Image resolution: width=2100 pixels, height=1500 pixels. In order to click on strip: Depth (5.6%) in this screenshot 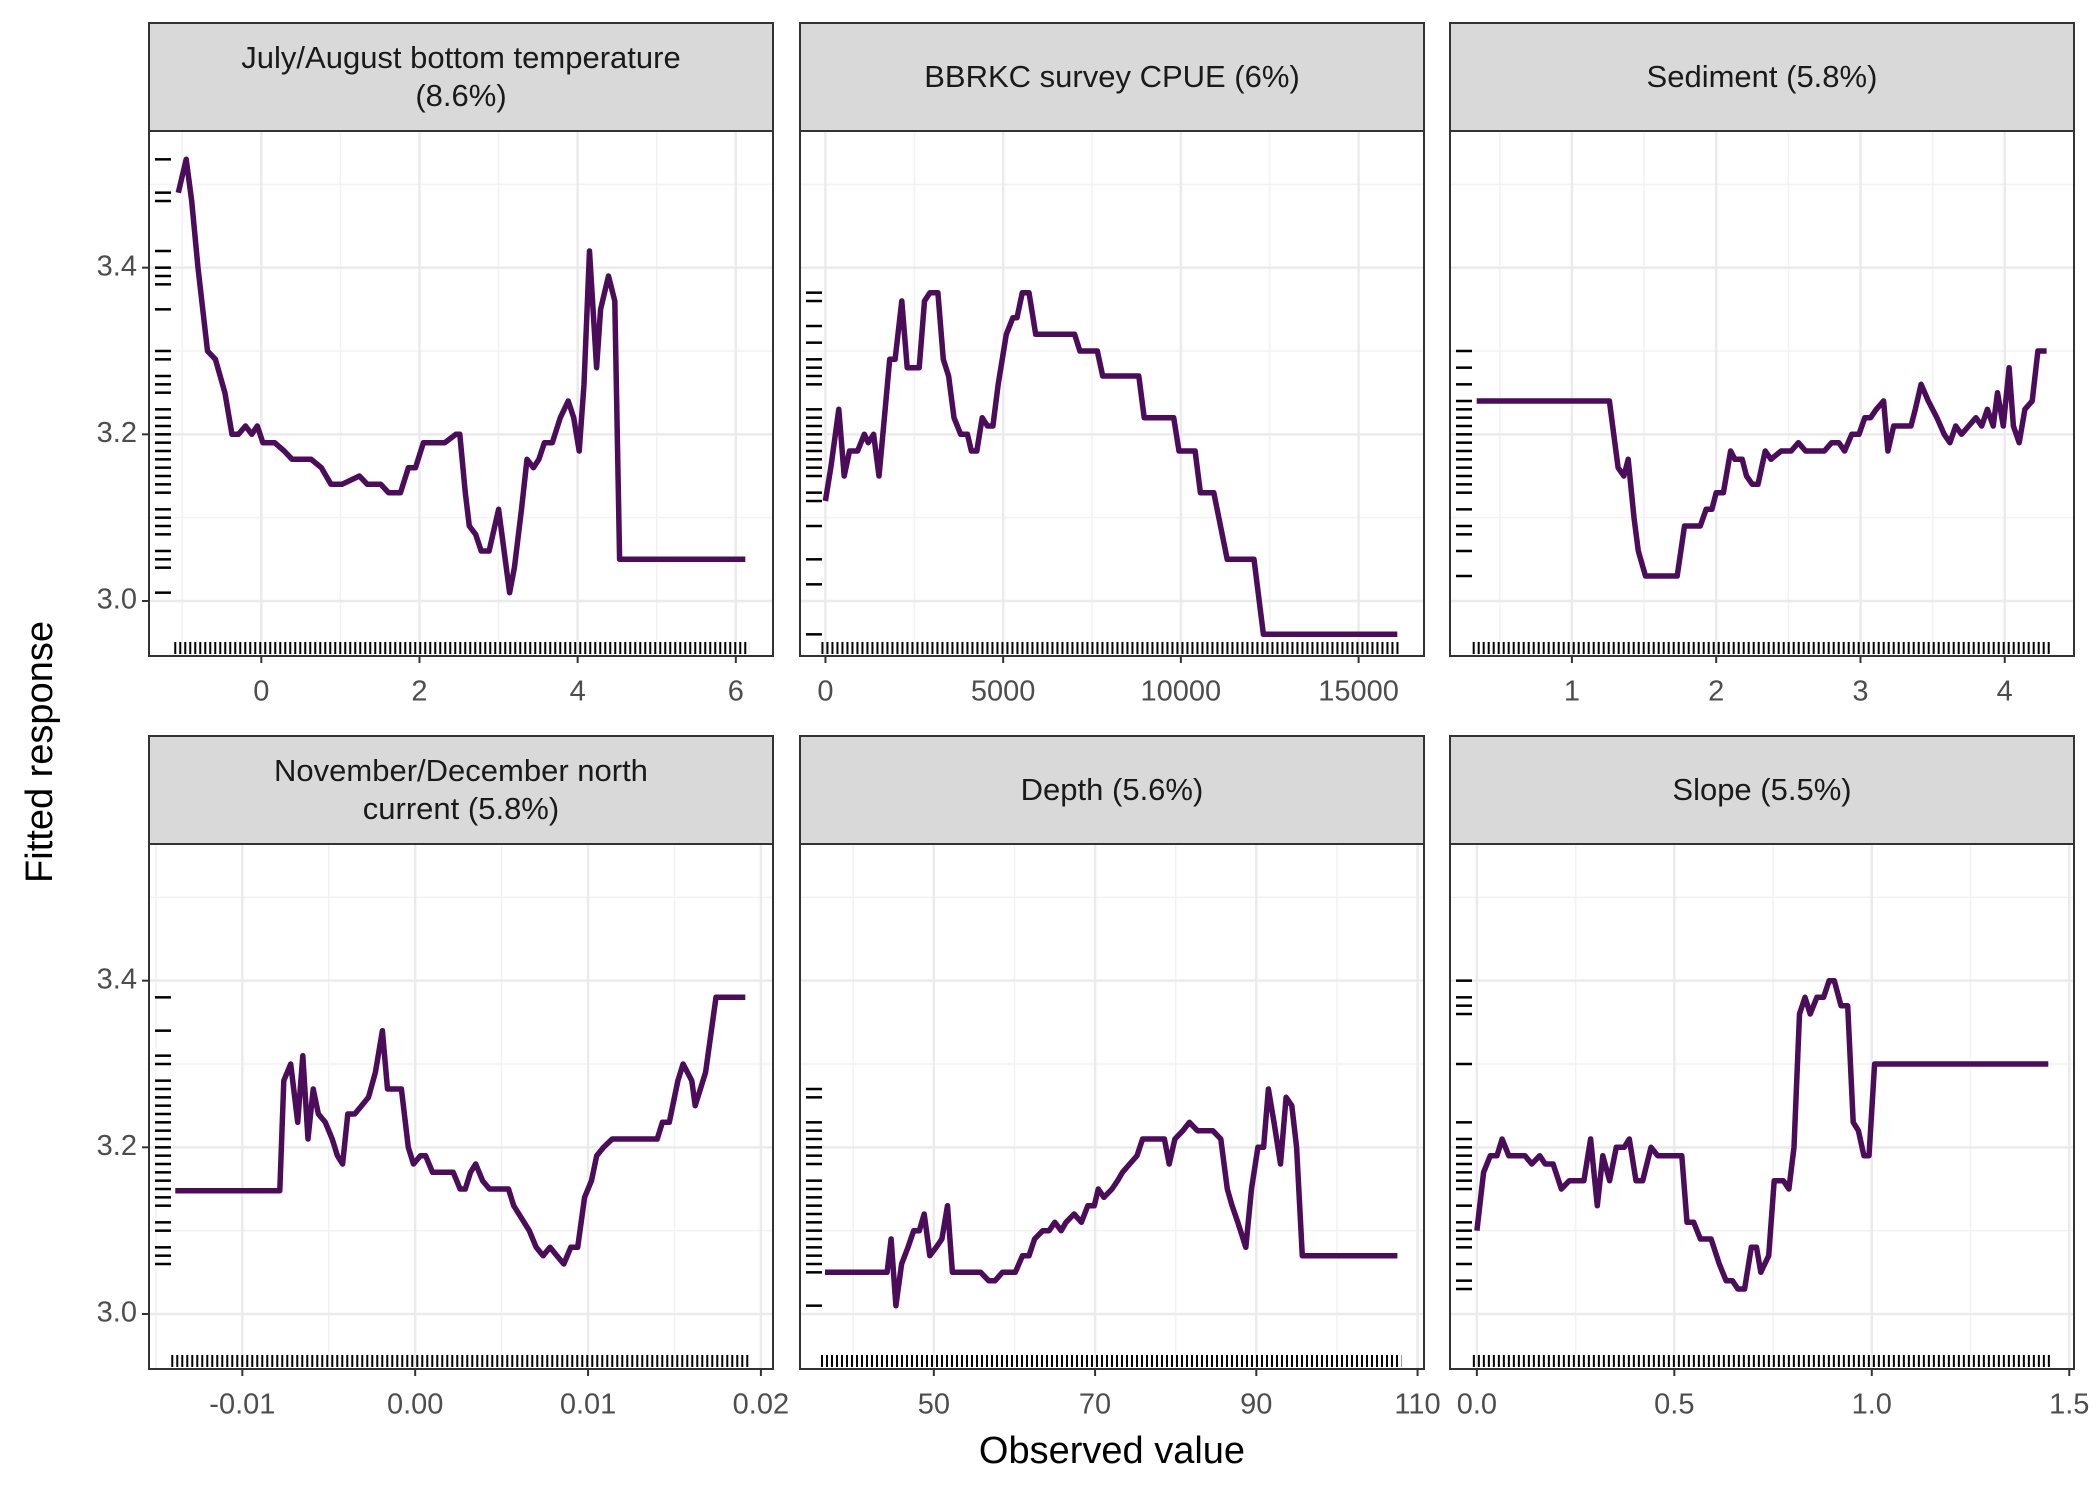, I will do `click(1112, 790)`.